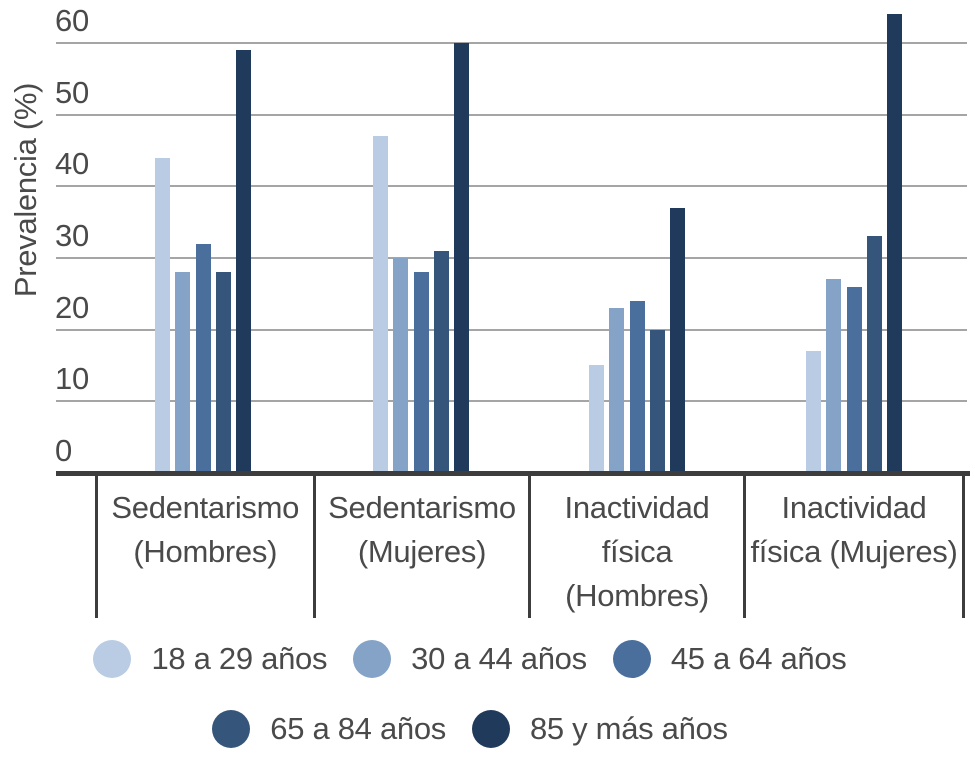  What do you see at coordinates (628, 728) in the screenshot?
I see `legend-label: 85 y más años` at bounding box center [628, 728].